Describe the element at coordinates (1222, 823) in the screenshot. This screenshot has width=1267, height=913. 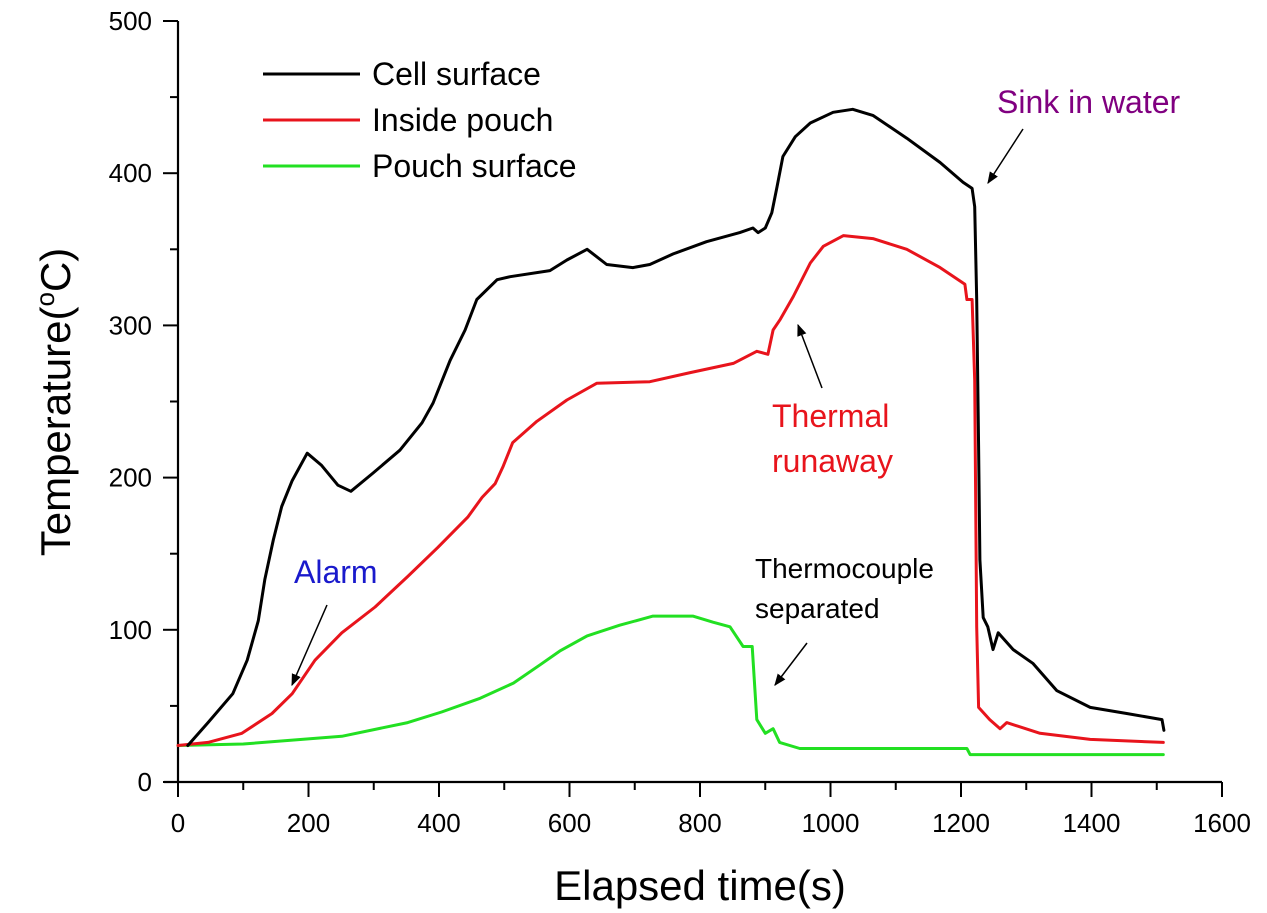
I see `x-tick-label: 1600` at that location.